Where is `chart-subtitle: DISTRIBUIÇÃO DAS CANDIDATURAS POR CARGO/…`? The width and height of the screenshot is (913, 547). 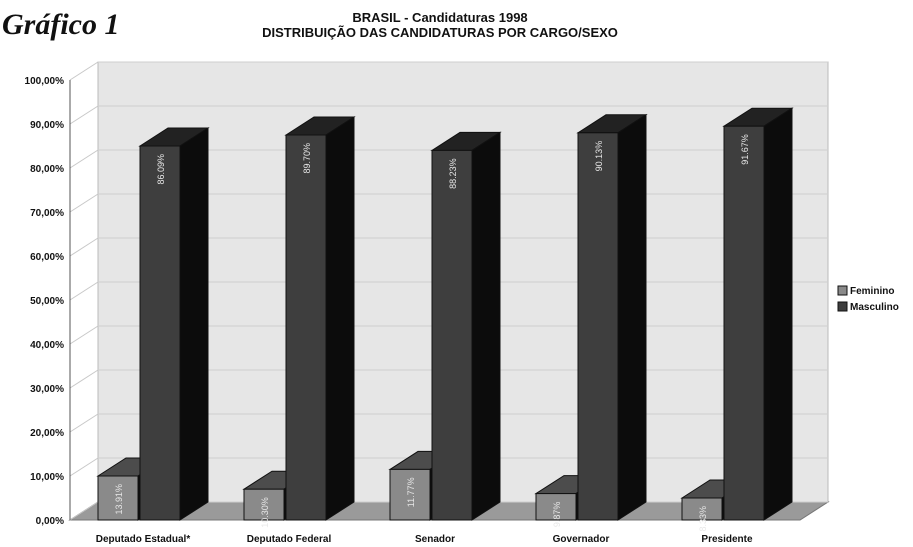 chart-subtitle: DISTRIBUIÇÃO DAS CANDIDATURAS POR CARGO/… is located at coordinates (440, 32).